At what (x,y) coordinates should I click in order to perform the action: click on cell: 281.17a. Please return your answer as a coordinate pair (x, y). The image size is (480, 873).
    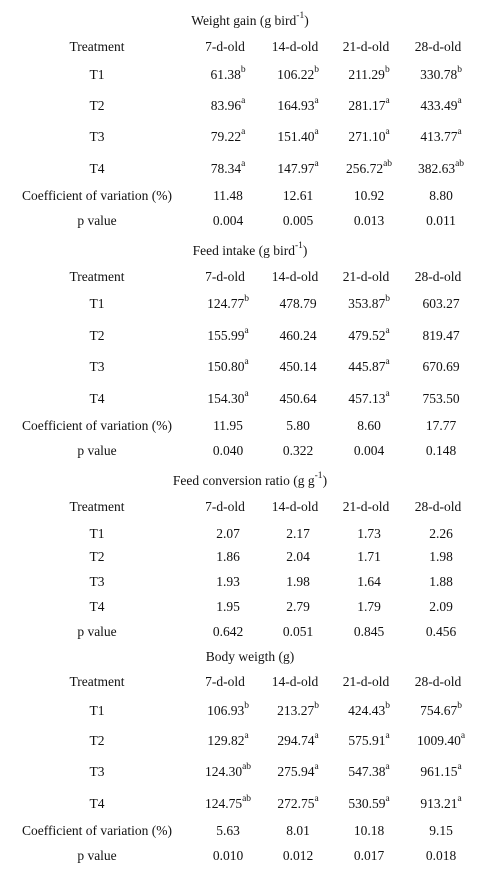
    Looking at the image, I should click on (369, 104).